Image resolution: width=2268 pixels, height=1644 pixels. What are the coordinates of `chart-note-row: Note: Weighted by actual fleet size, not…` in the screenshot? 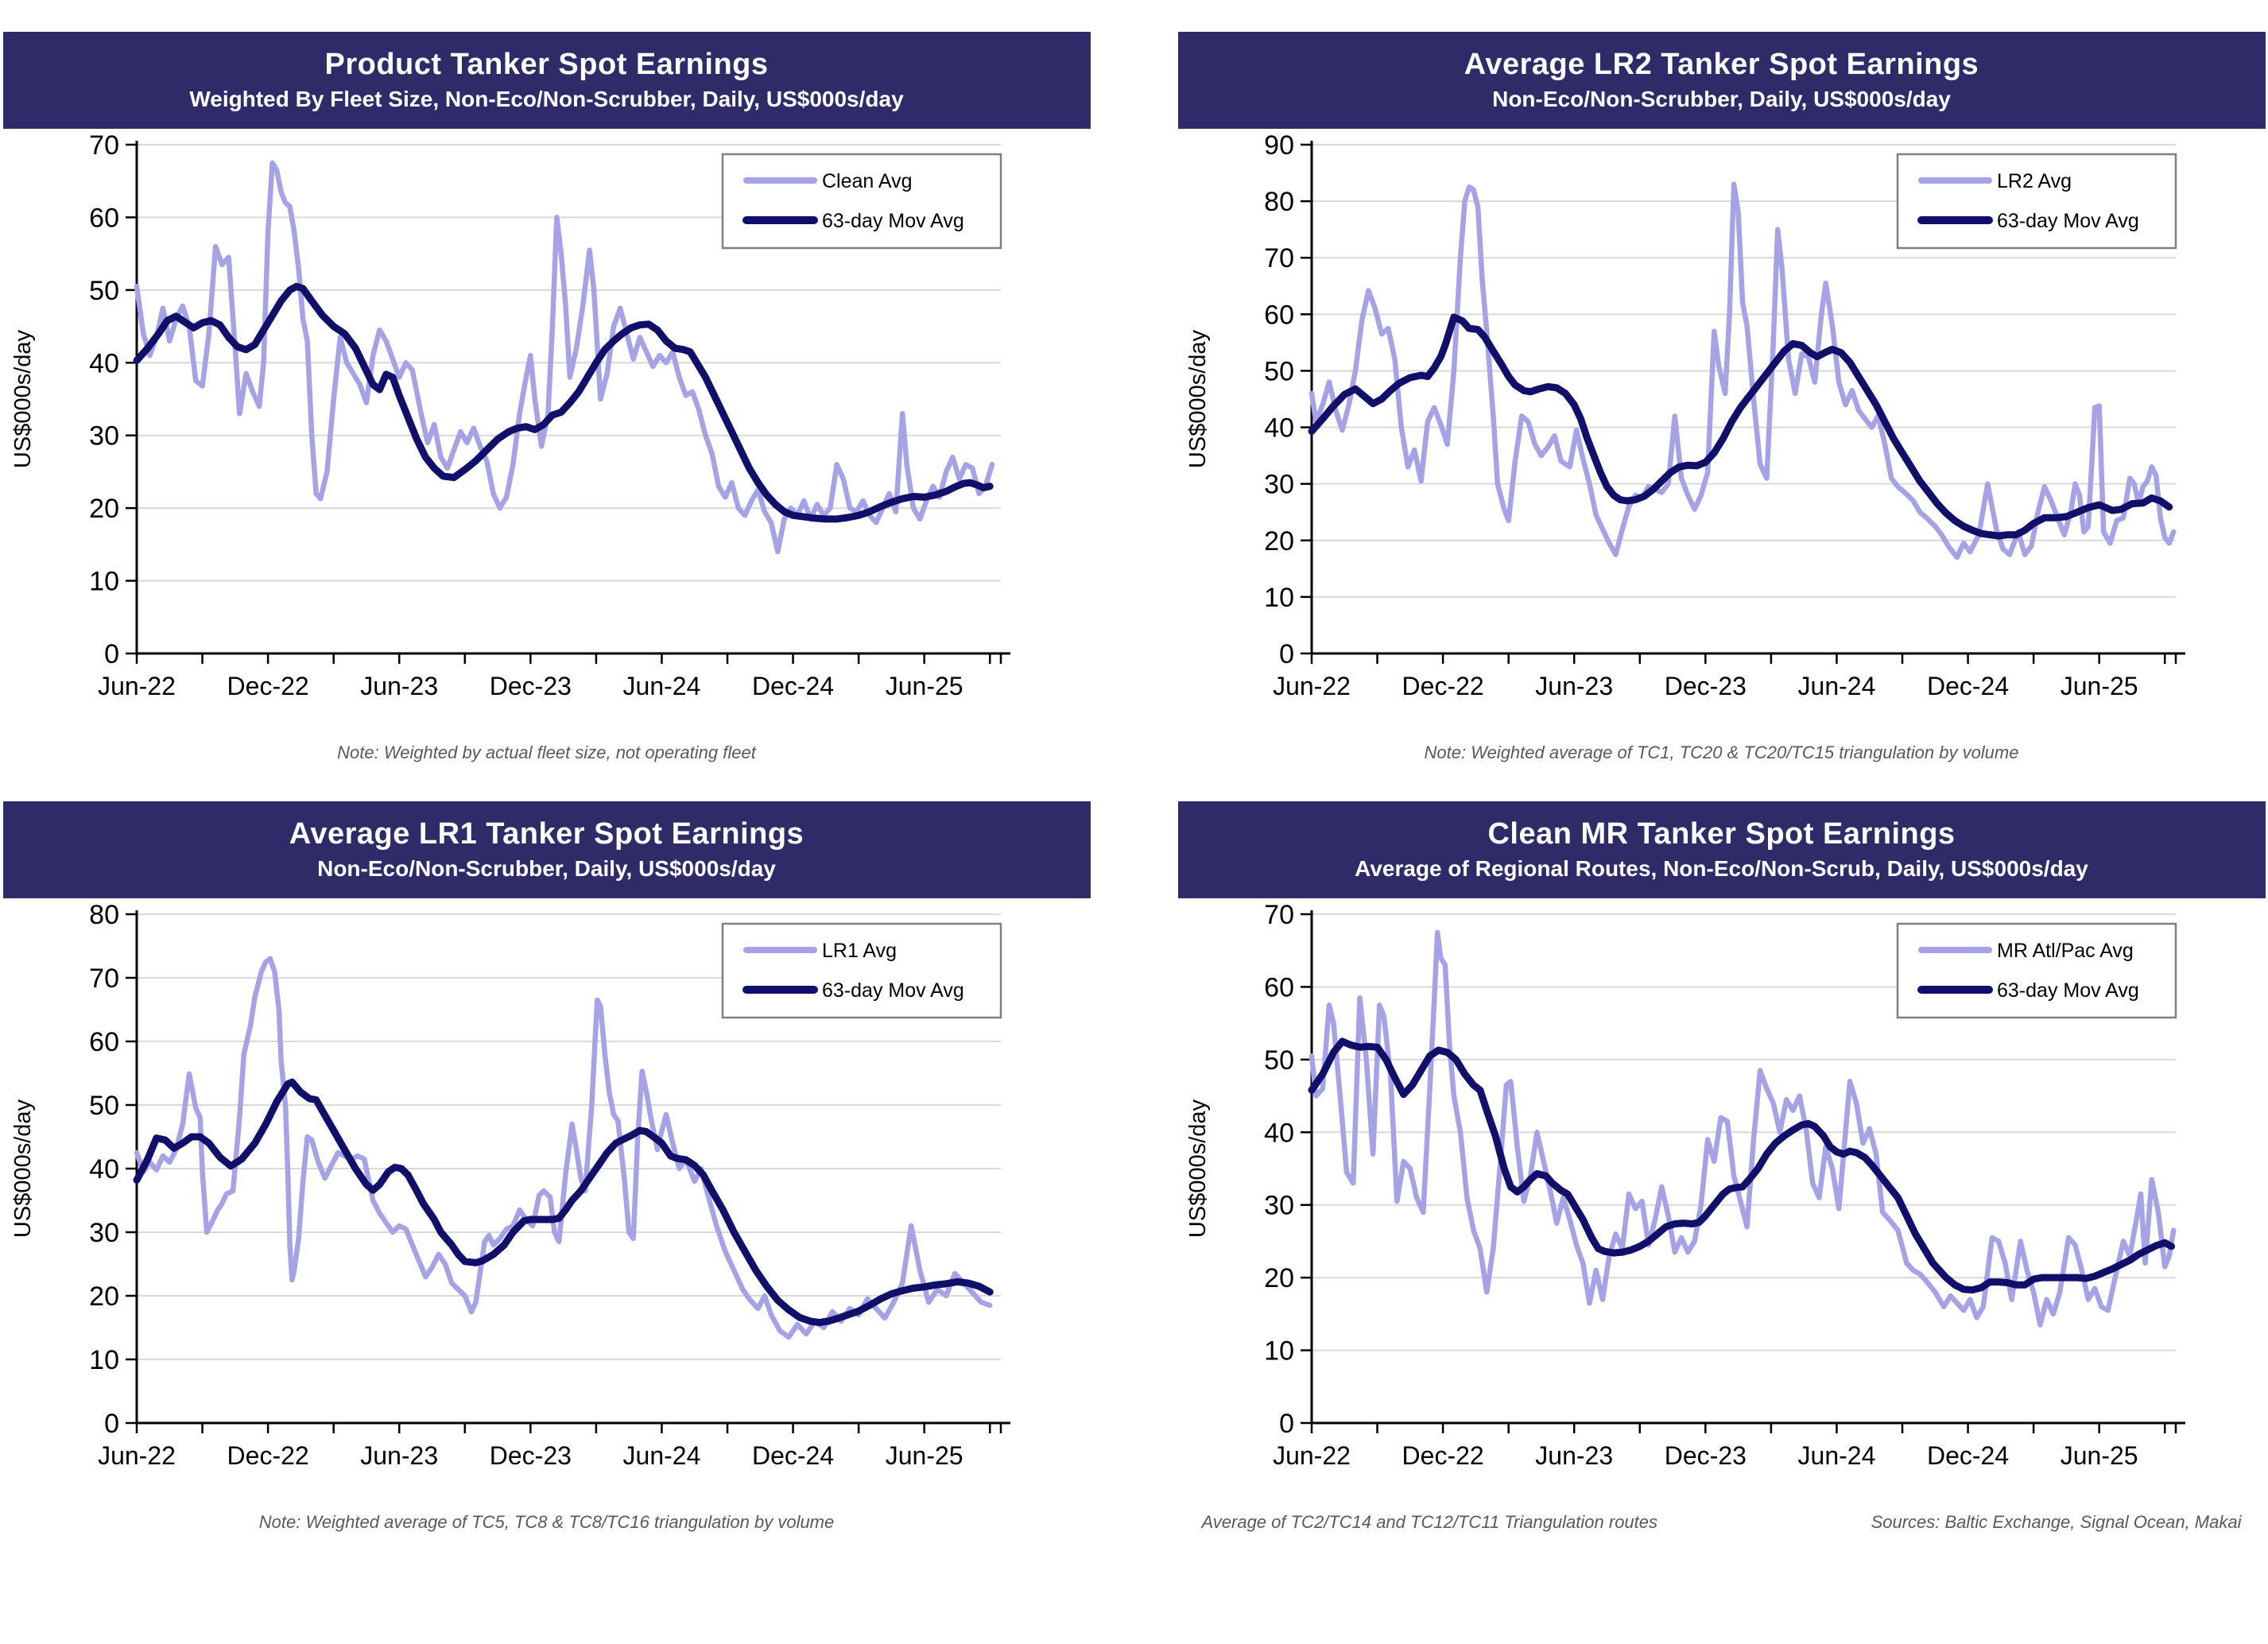 It's located at (547, 753).